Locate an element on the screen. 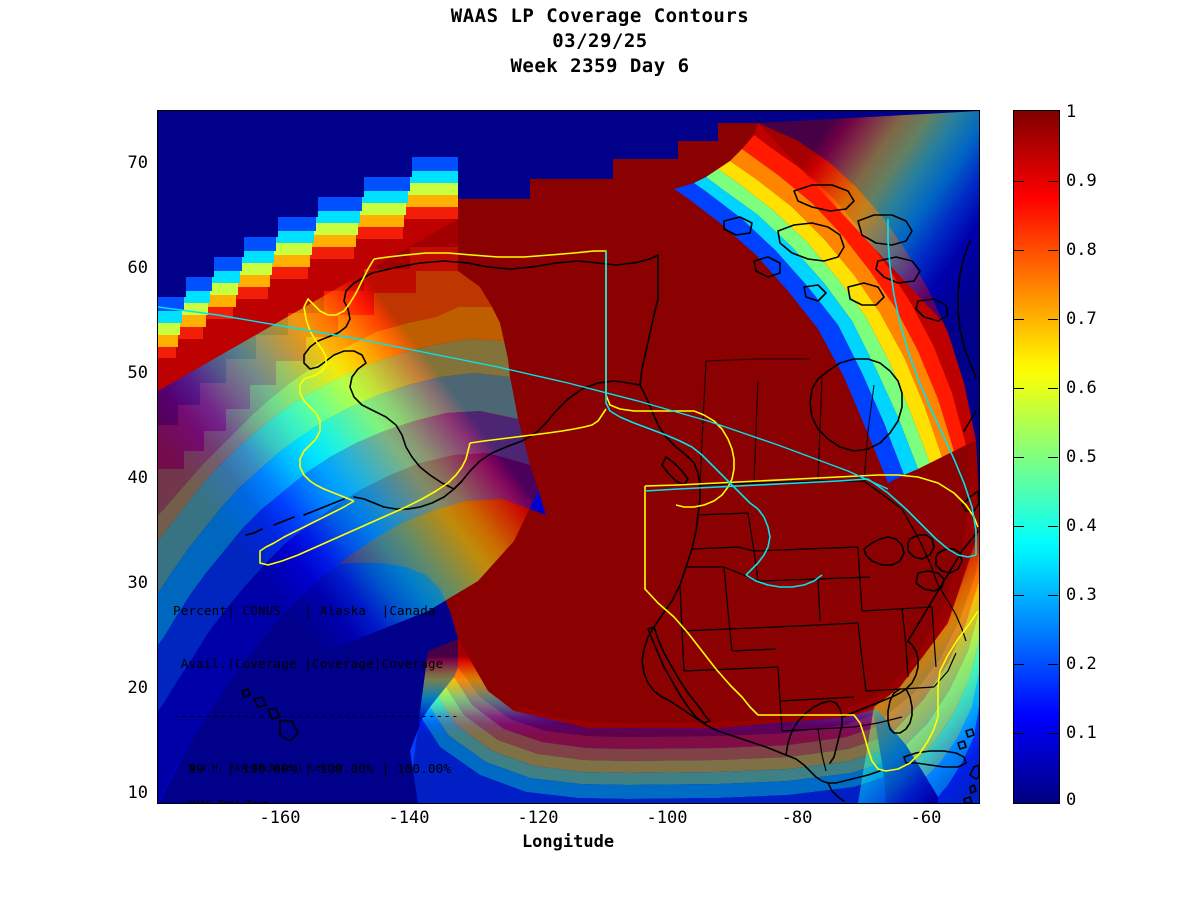 The width and height of the screenshot is (1200, 900). northeast-gradient-band is located at coordinates (825, 303).